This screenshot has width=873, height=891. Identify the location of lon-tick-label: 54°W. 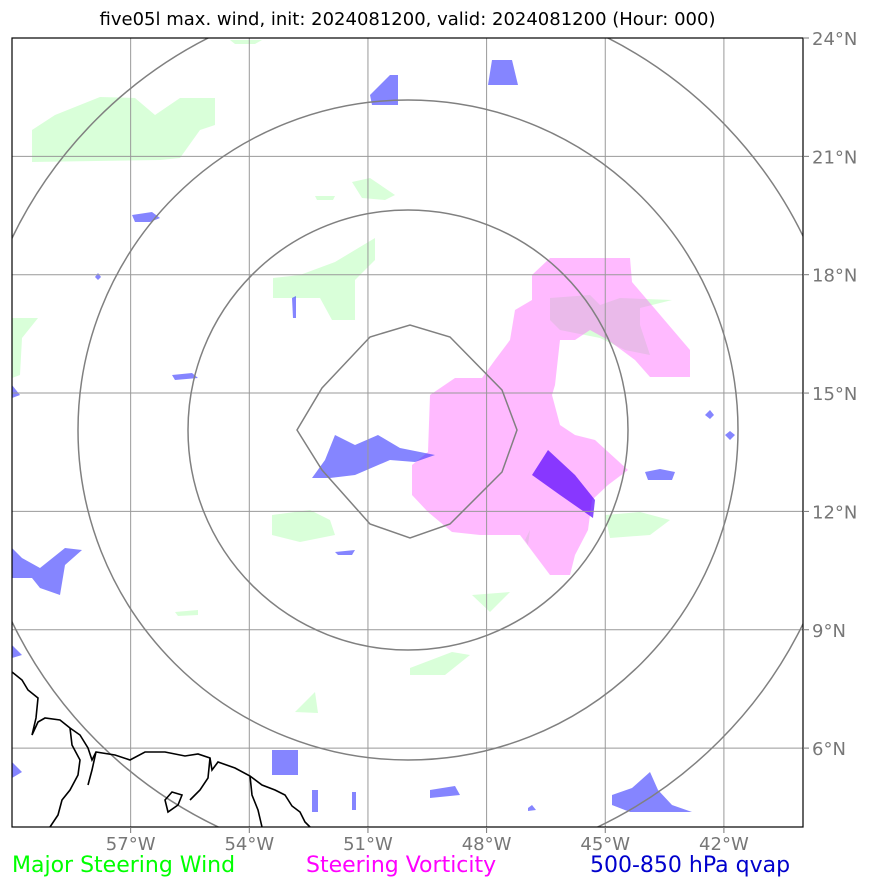
(249, 844).